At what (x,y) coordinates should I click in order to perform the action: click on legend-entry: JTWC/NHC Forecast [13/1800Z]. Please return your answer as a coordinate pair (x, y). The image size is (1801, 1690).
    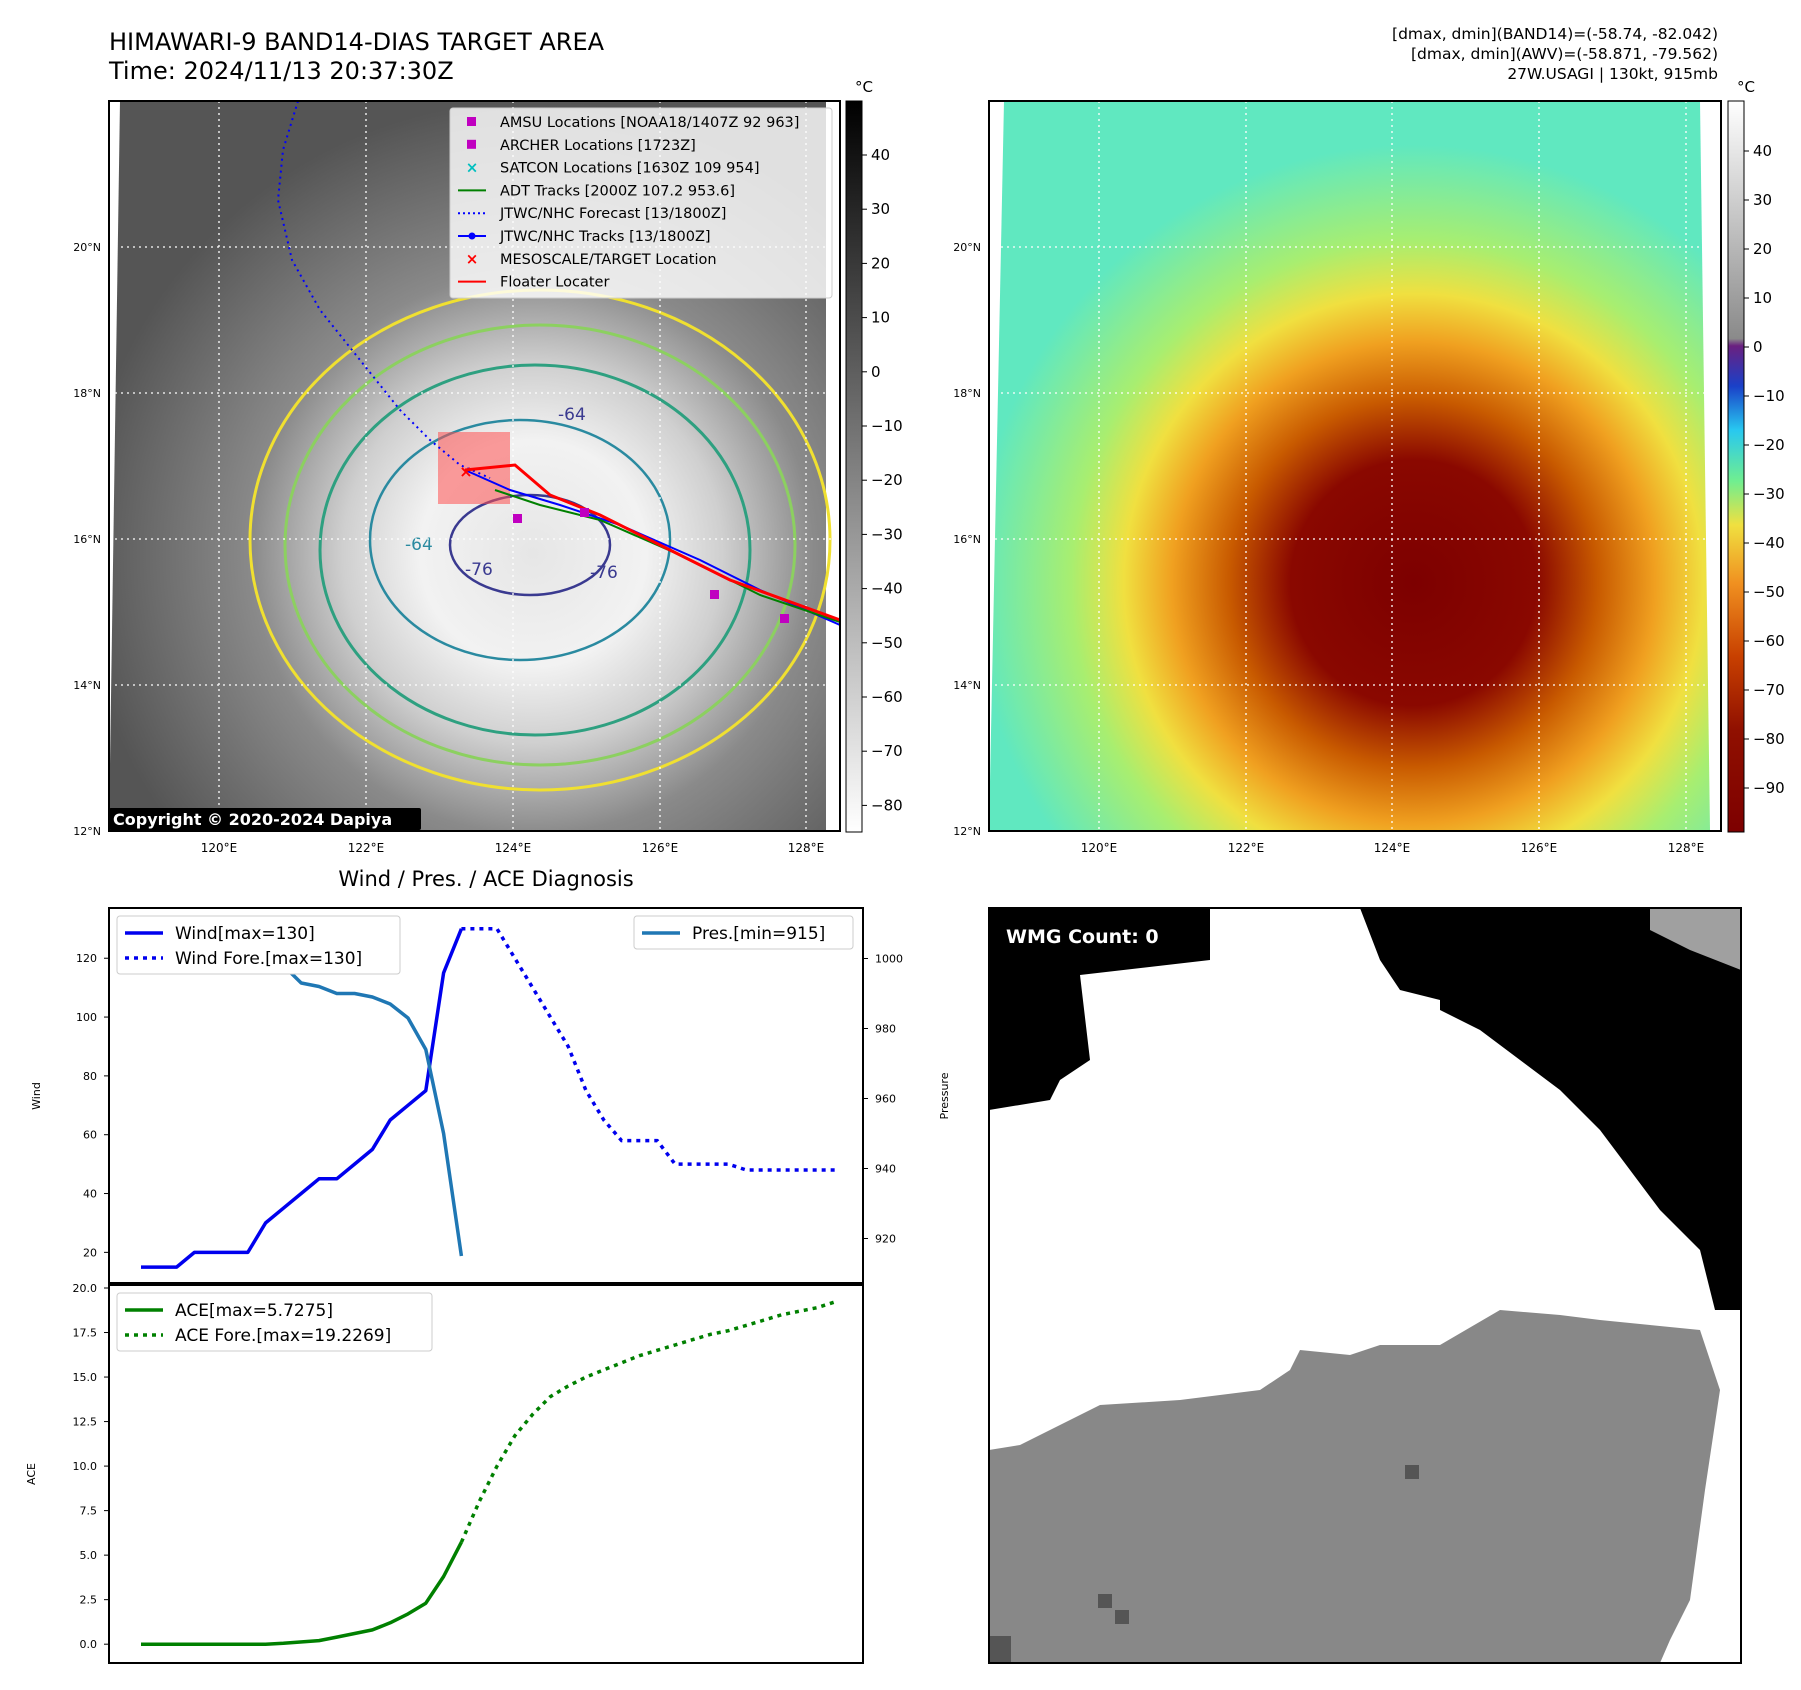
    Looking at the image, I should click on (612, 214).